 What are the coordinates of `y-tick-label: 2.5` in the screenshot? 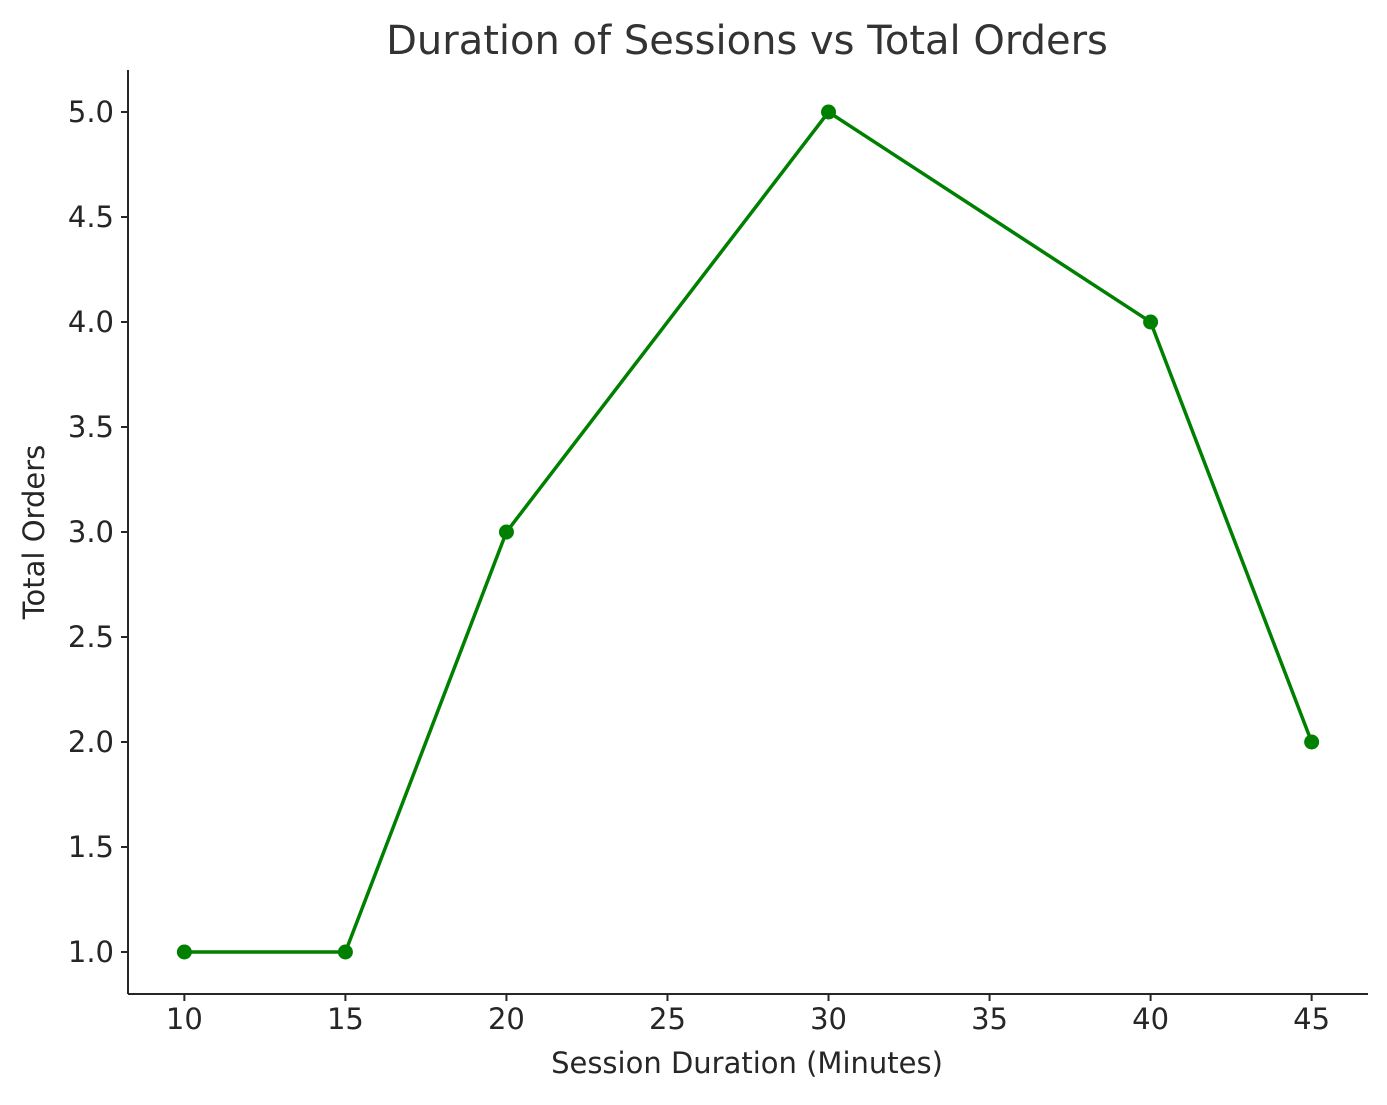 It's located at (91, 637).